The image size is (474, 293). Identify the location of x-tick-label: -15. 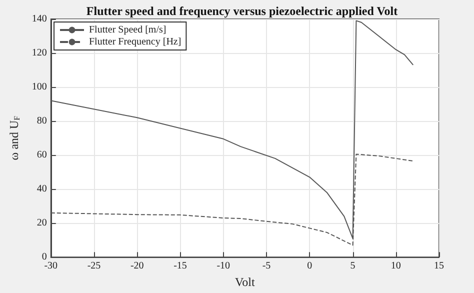
(180, 266).